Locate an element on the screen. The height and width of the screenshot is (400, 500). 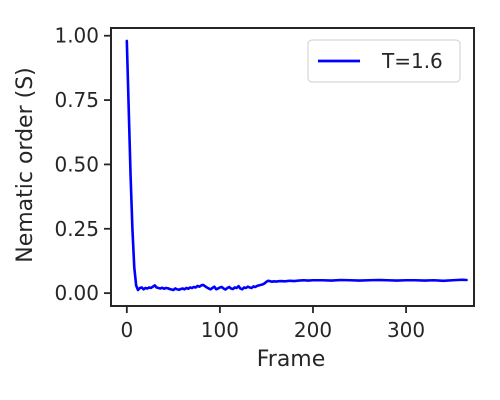
y-tick-label: 0.00 is located at coordinates (76, 293).